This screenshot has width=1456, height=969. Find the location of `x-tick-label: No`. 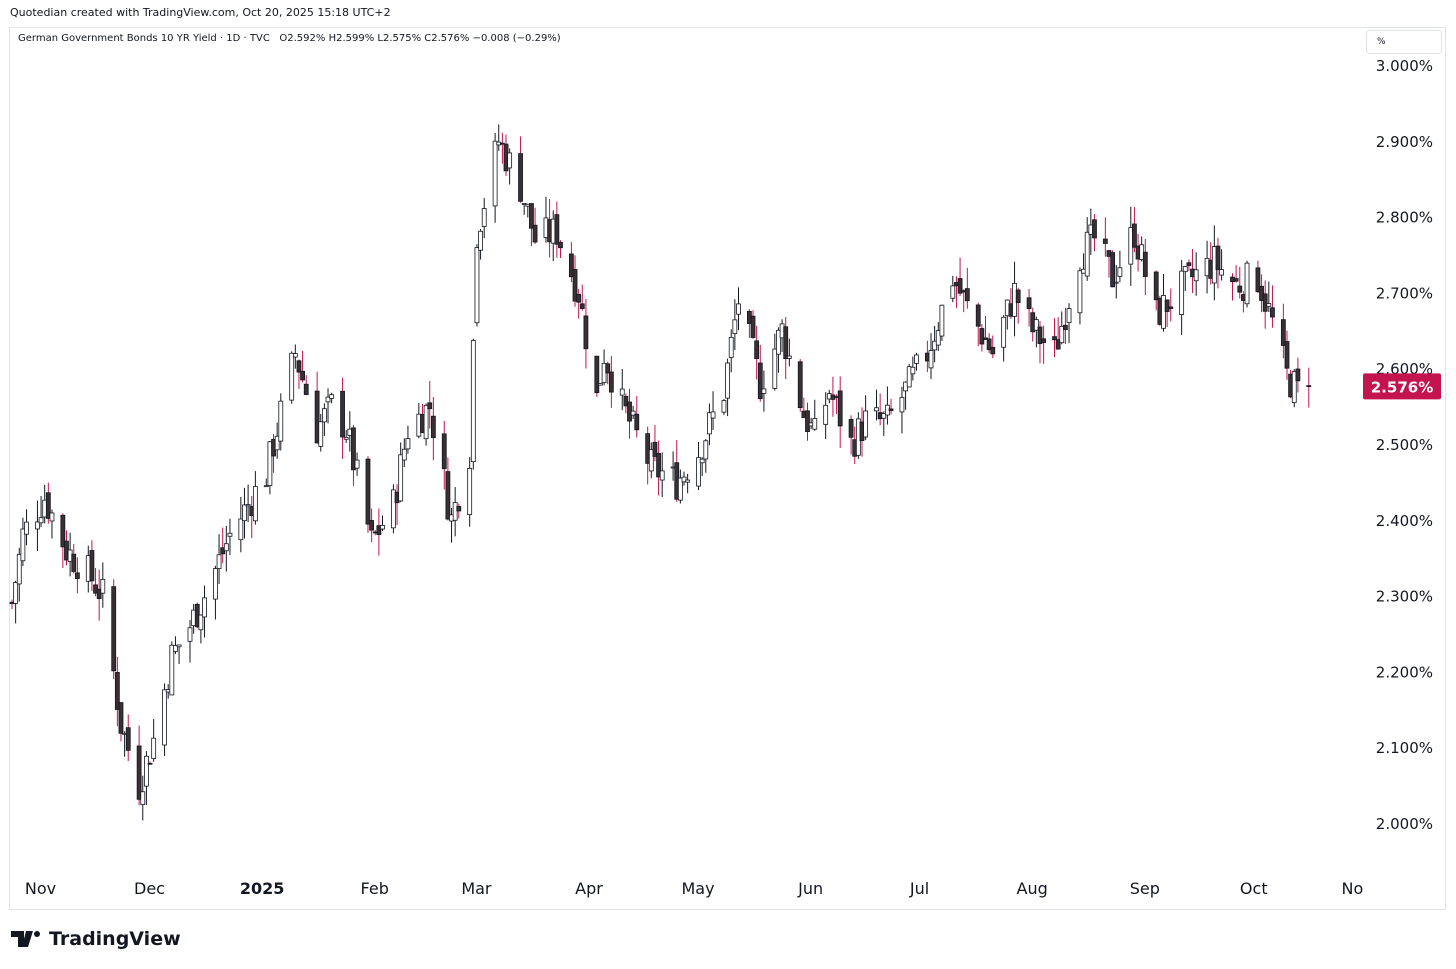

x-tick-label: No is located at coordinates (1352, 888).